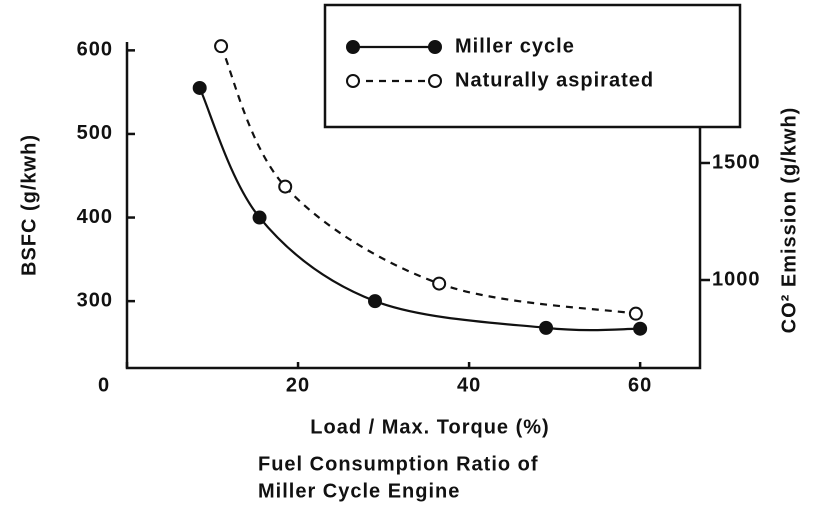 This screenshot has height=506, width=816. Describe the element at coordinates (29, 205) in the screenshot. I see `y-axis-label: BSFC (g/kwh)` at that location.